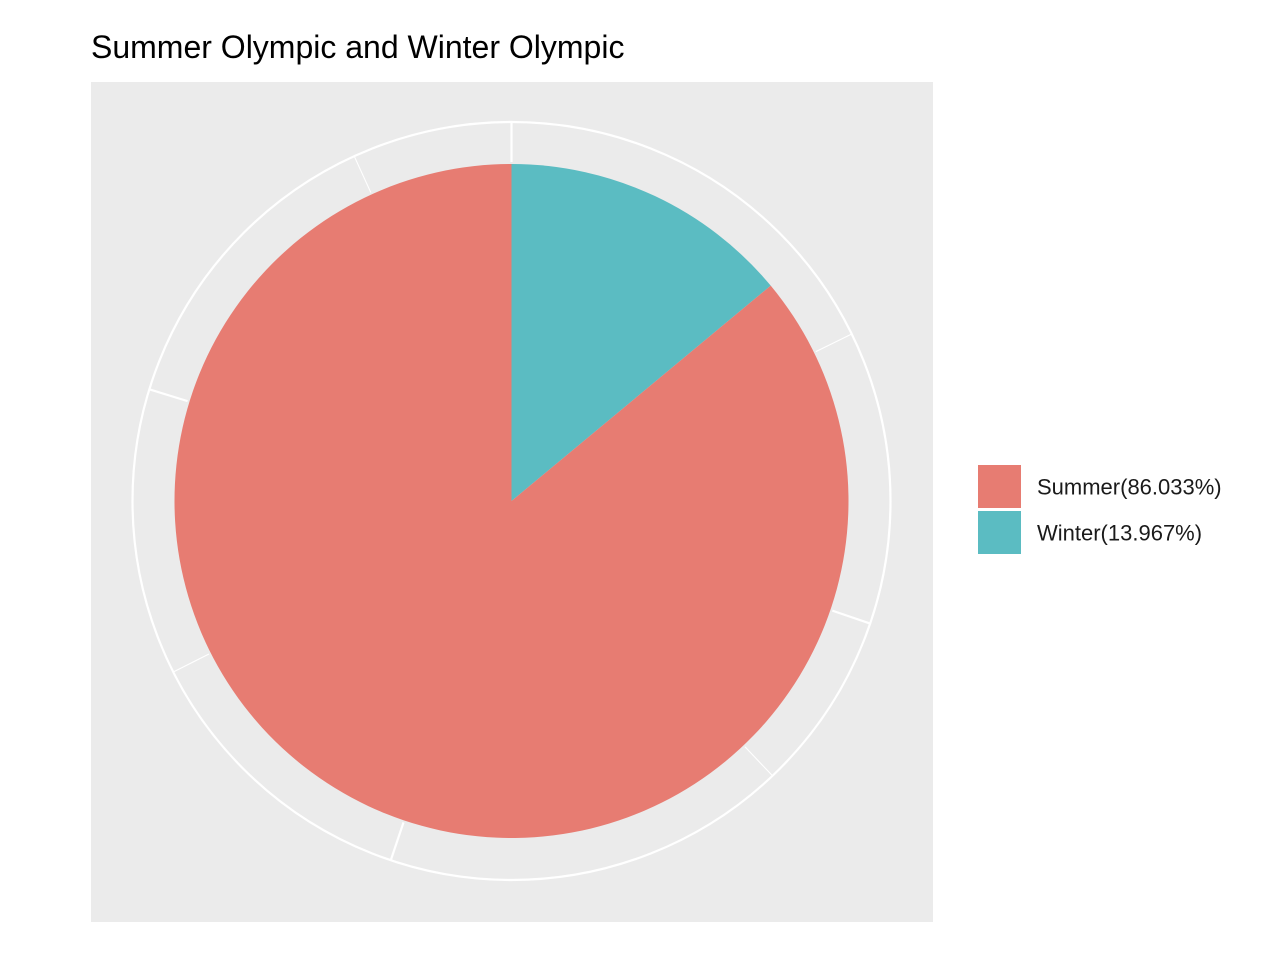 The image size is (1274, 970). Describe the element at coordinates (999, 532) in the screenshot. I see `legend-key-winter` at that location.